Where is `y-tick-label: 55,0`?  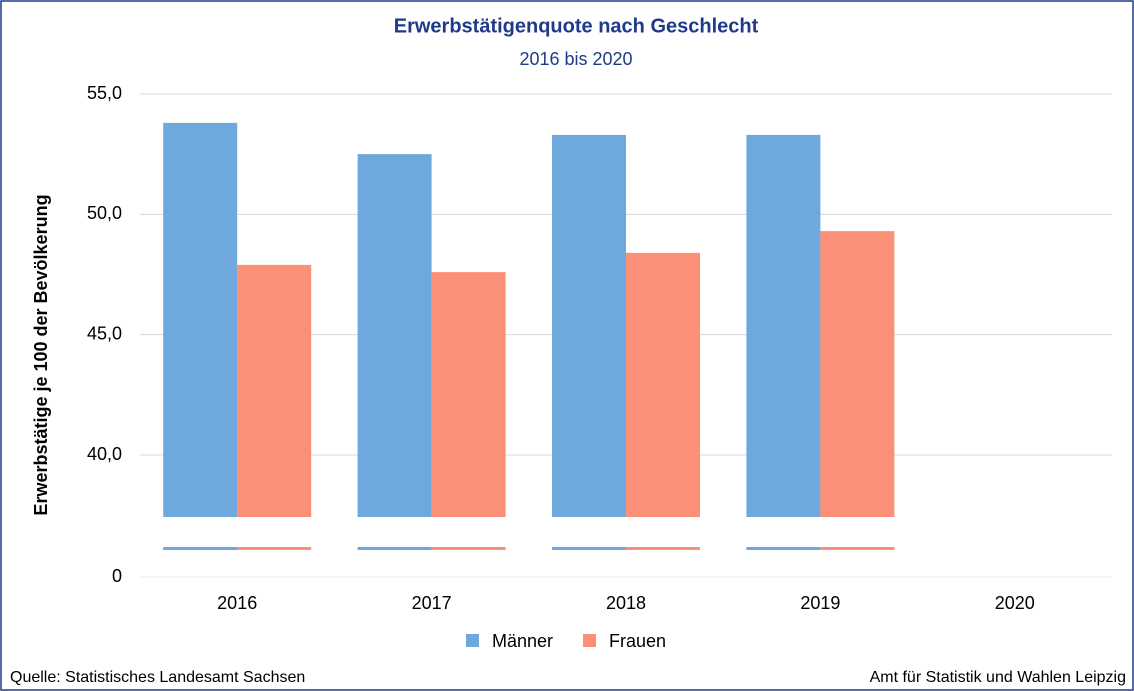 y-tick-label: 55,0 is located at coordinates (104, 93).